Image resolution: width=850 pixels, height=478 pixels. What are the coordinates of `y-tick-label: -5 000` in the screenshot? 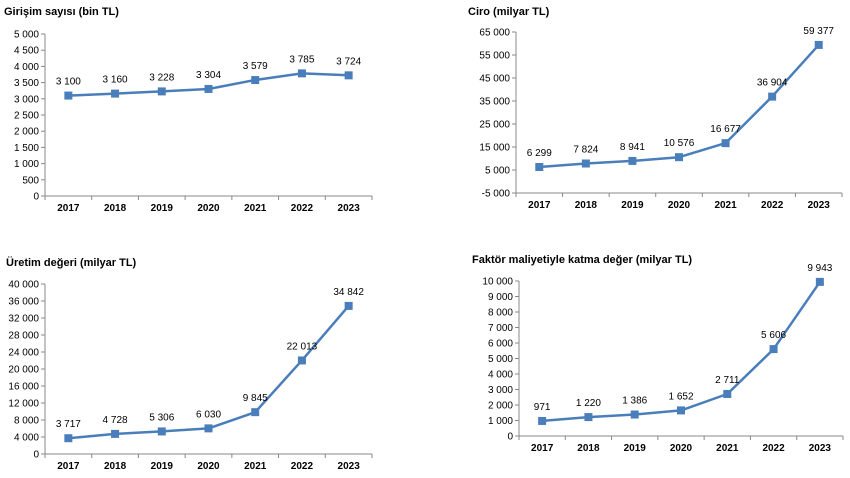 It's located at (496, 194).